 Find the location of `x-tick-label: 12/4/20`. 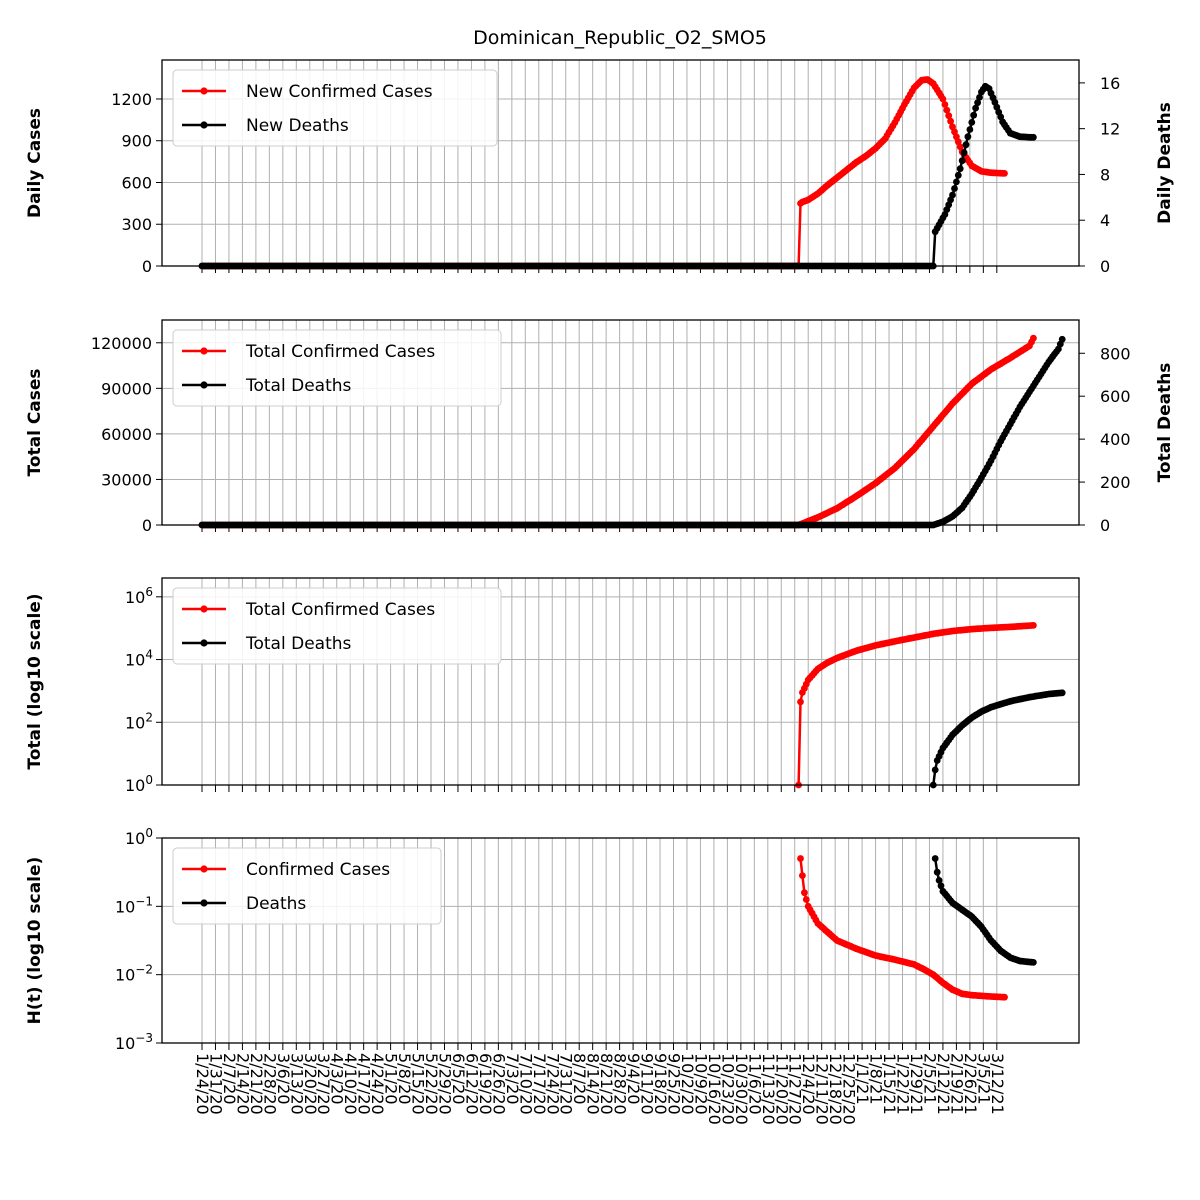

x-tick-label: 12/4/20 is located at coordinates (808, 1084).